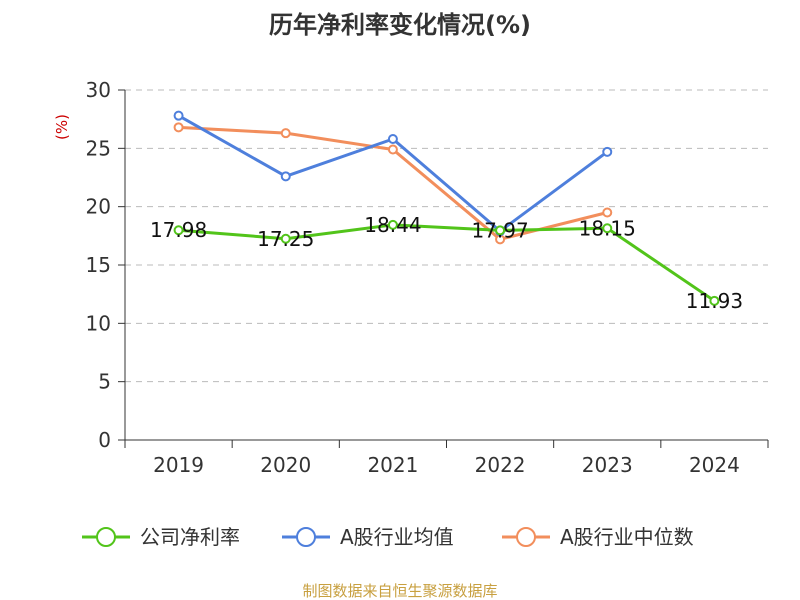  Describe the element at coordinates (607, 465) in the screenshot. I see `x-tick-label: 2023` at that location.